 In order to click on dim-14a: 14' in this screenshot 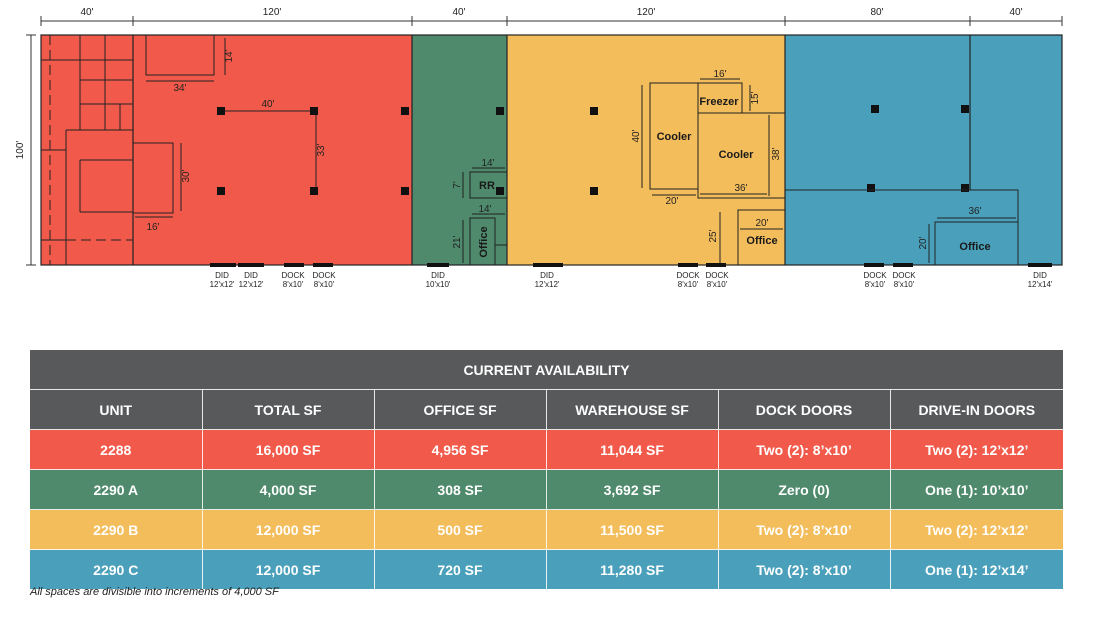, I will do `click(487, 163)`.